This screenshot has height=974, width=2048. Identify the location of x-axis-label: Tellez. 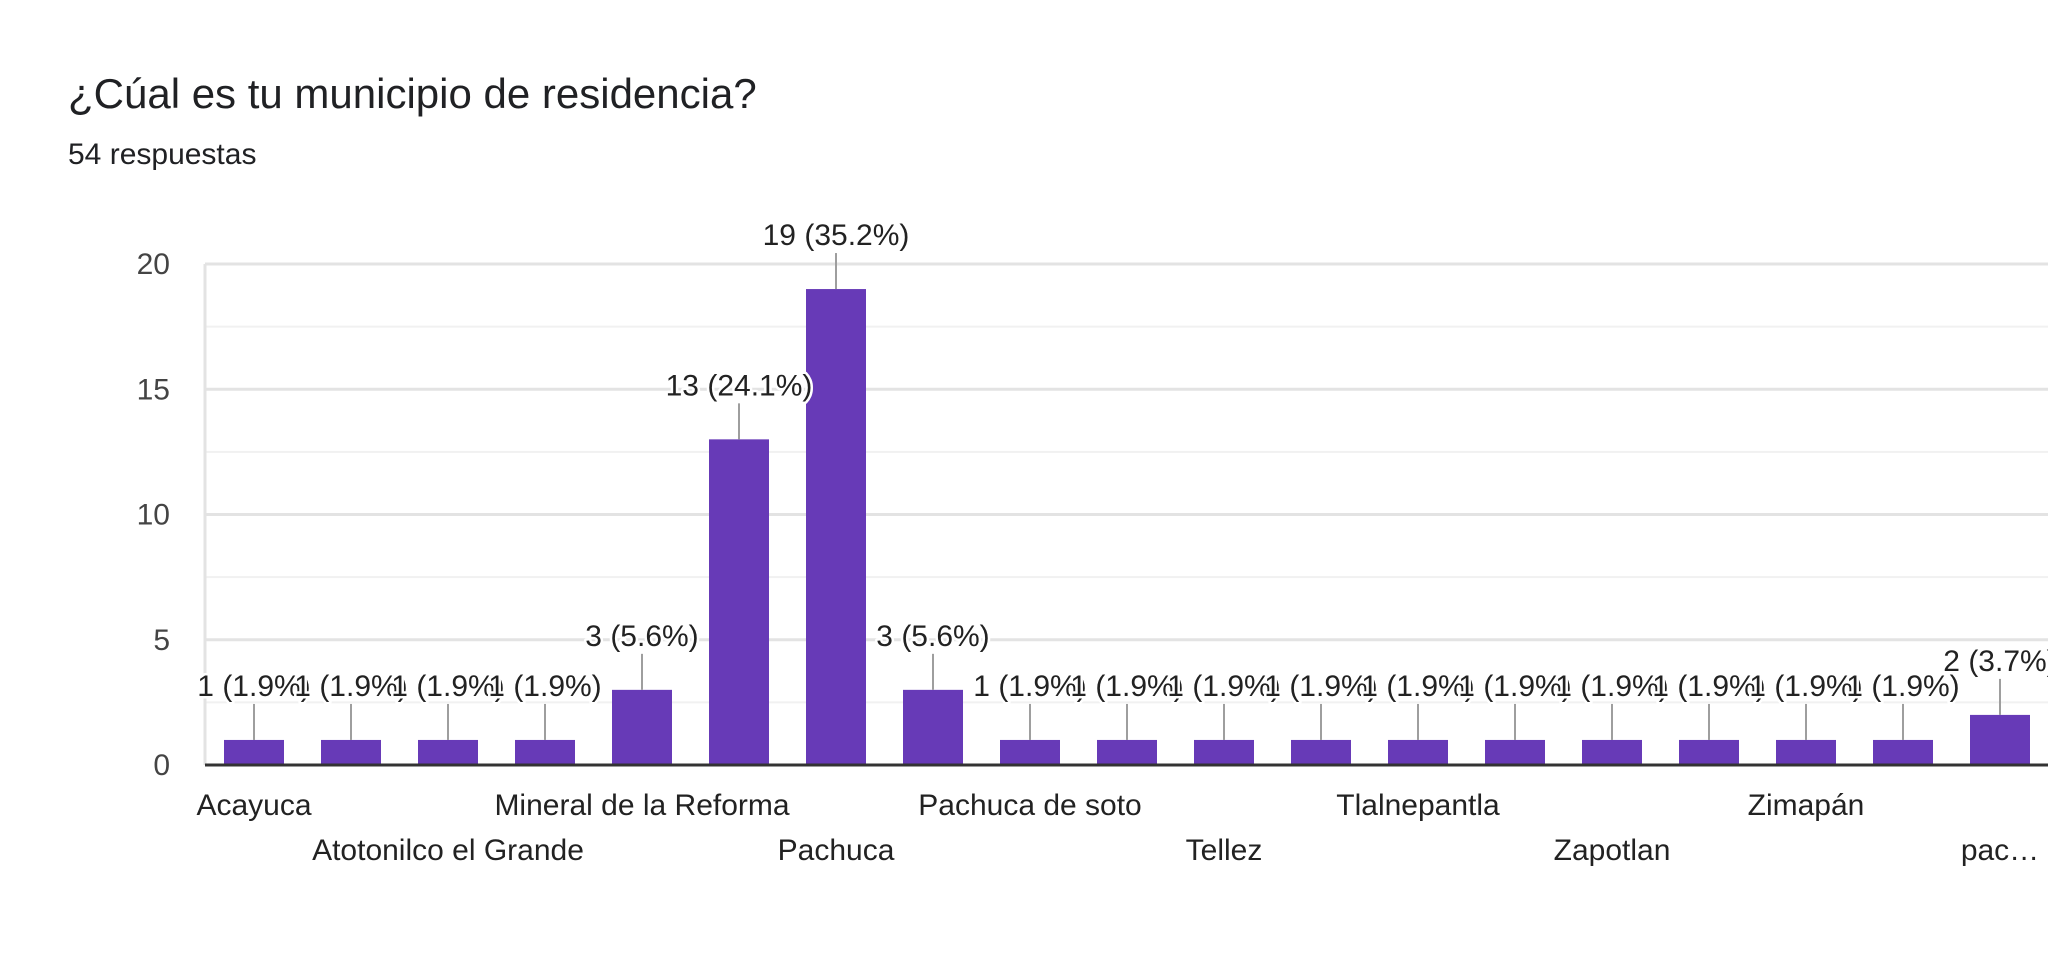
(1224, 850).